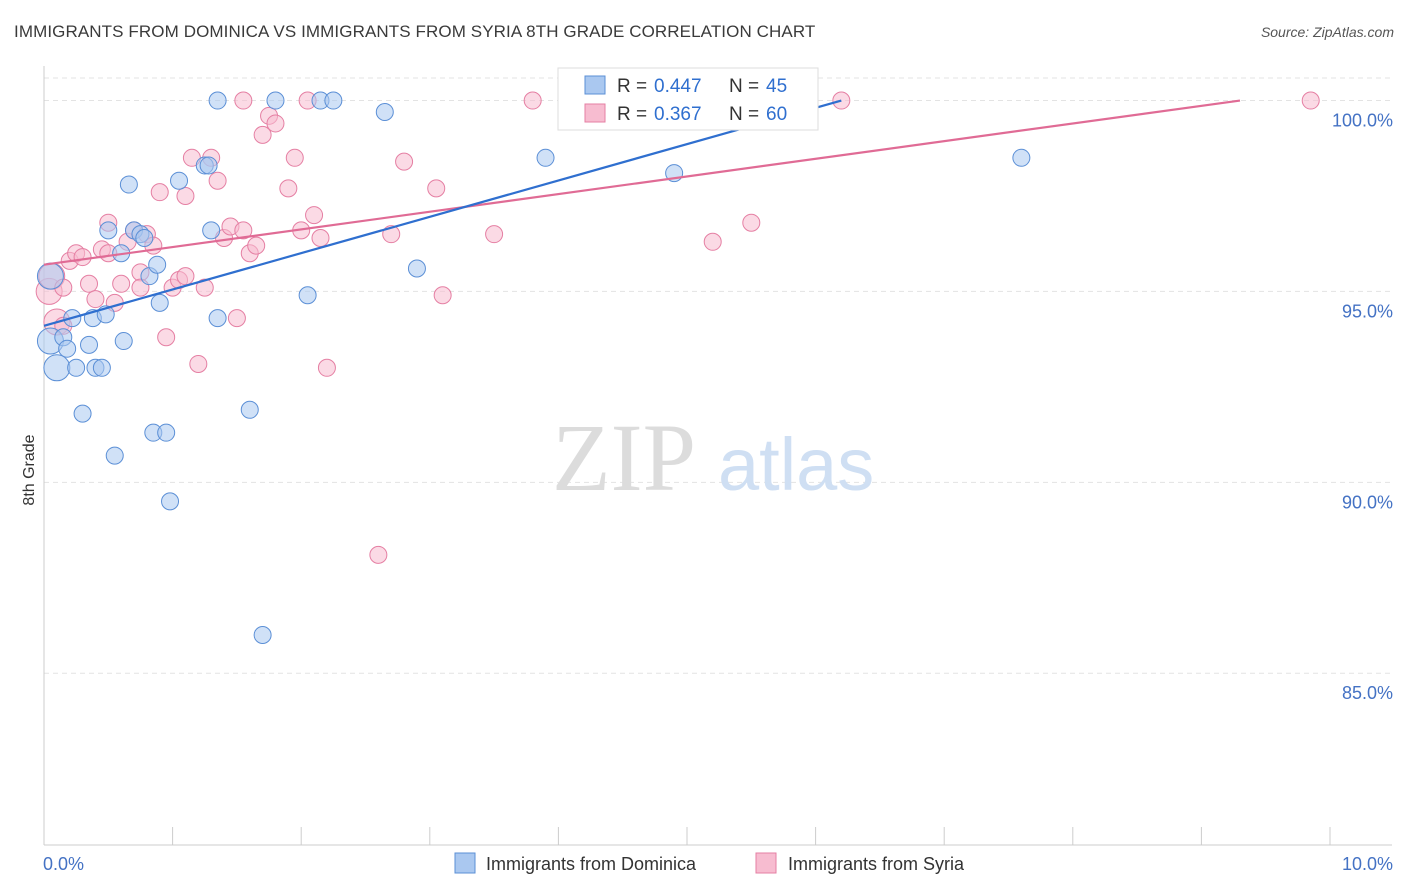 The width and height of the screenshot is (1406, 892). Describe the element at coordinates (595, 113) in the screenshot. I see `stats-syria-swatch` at that location.